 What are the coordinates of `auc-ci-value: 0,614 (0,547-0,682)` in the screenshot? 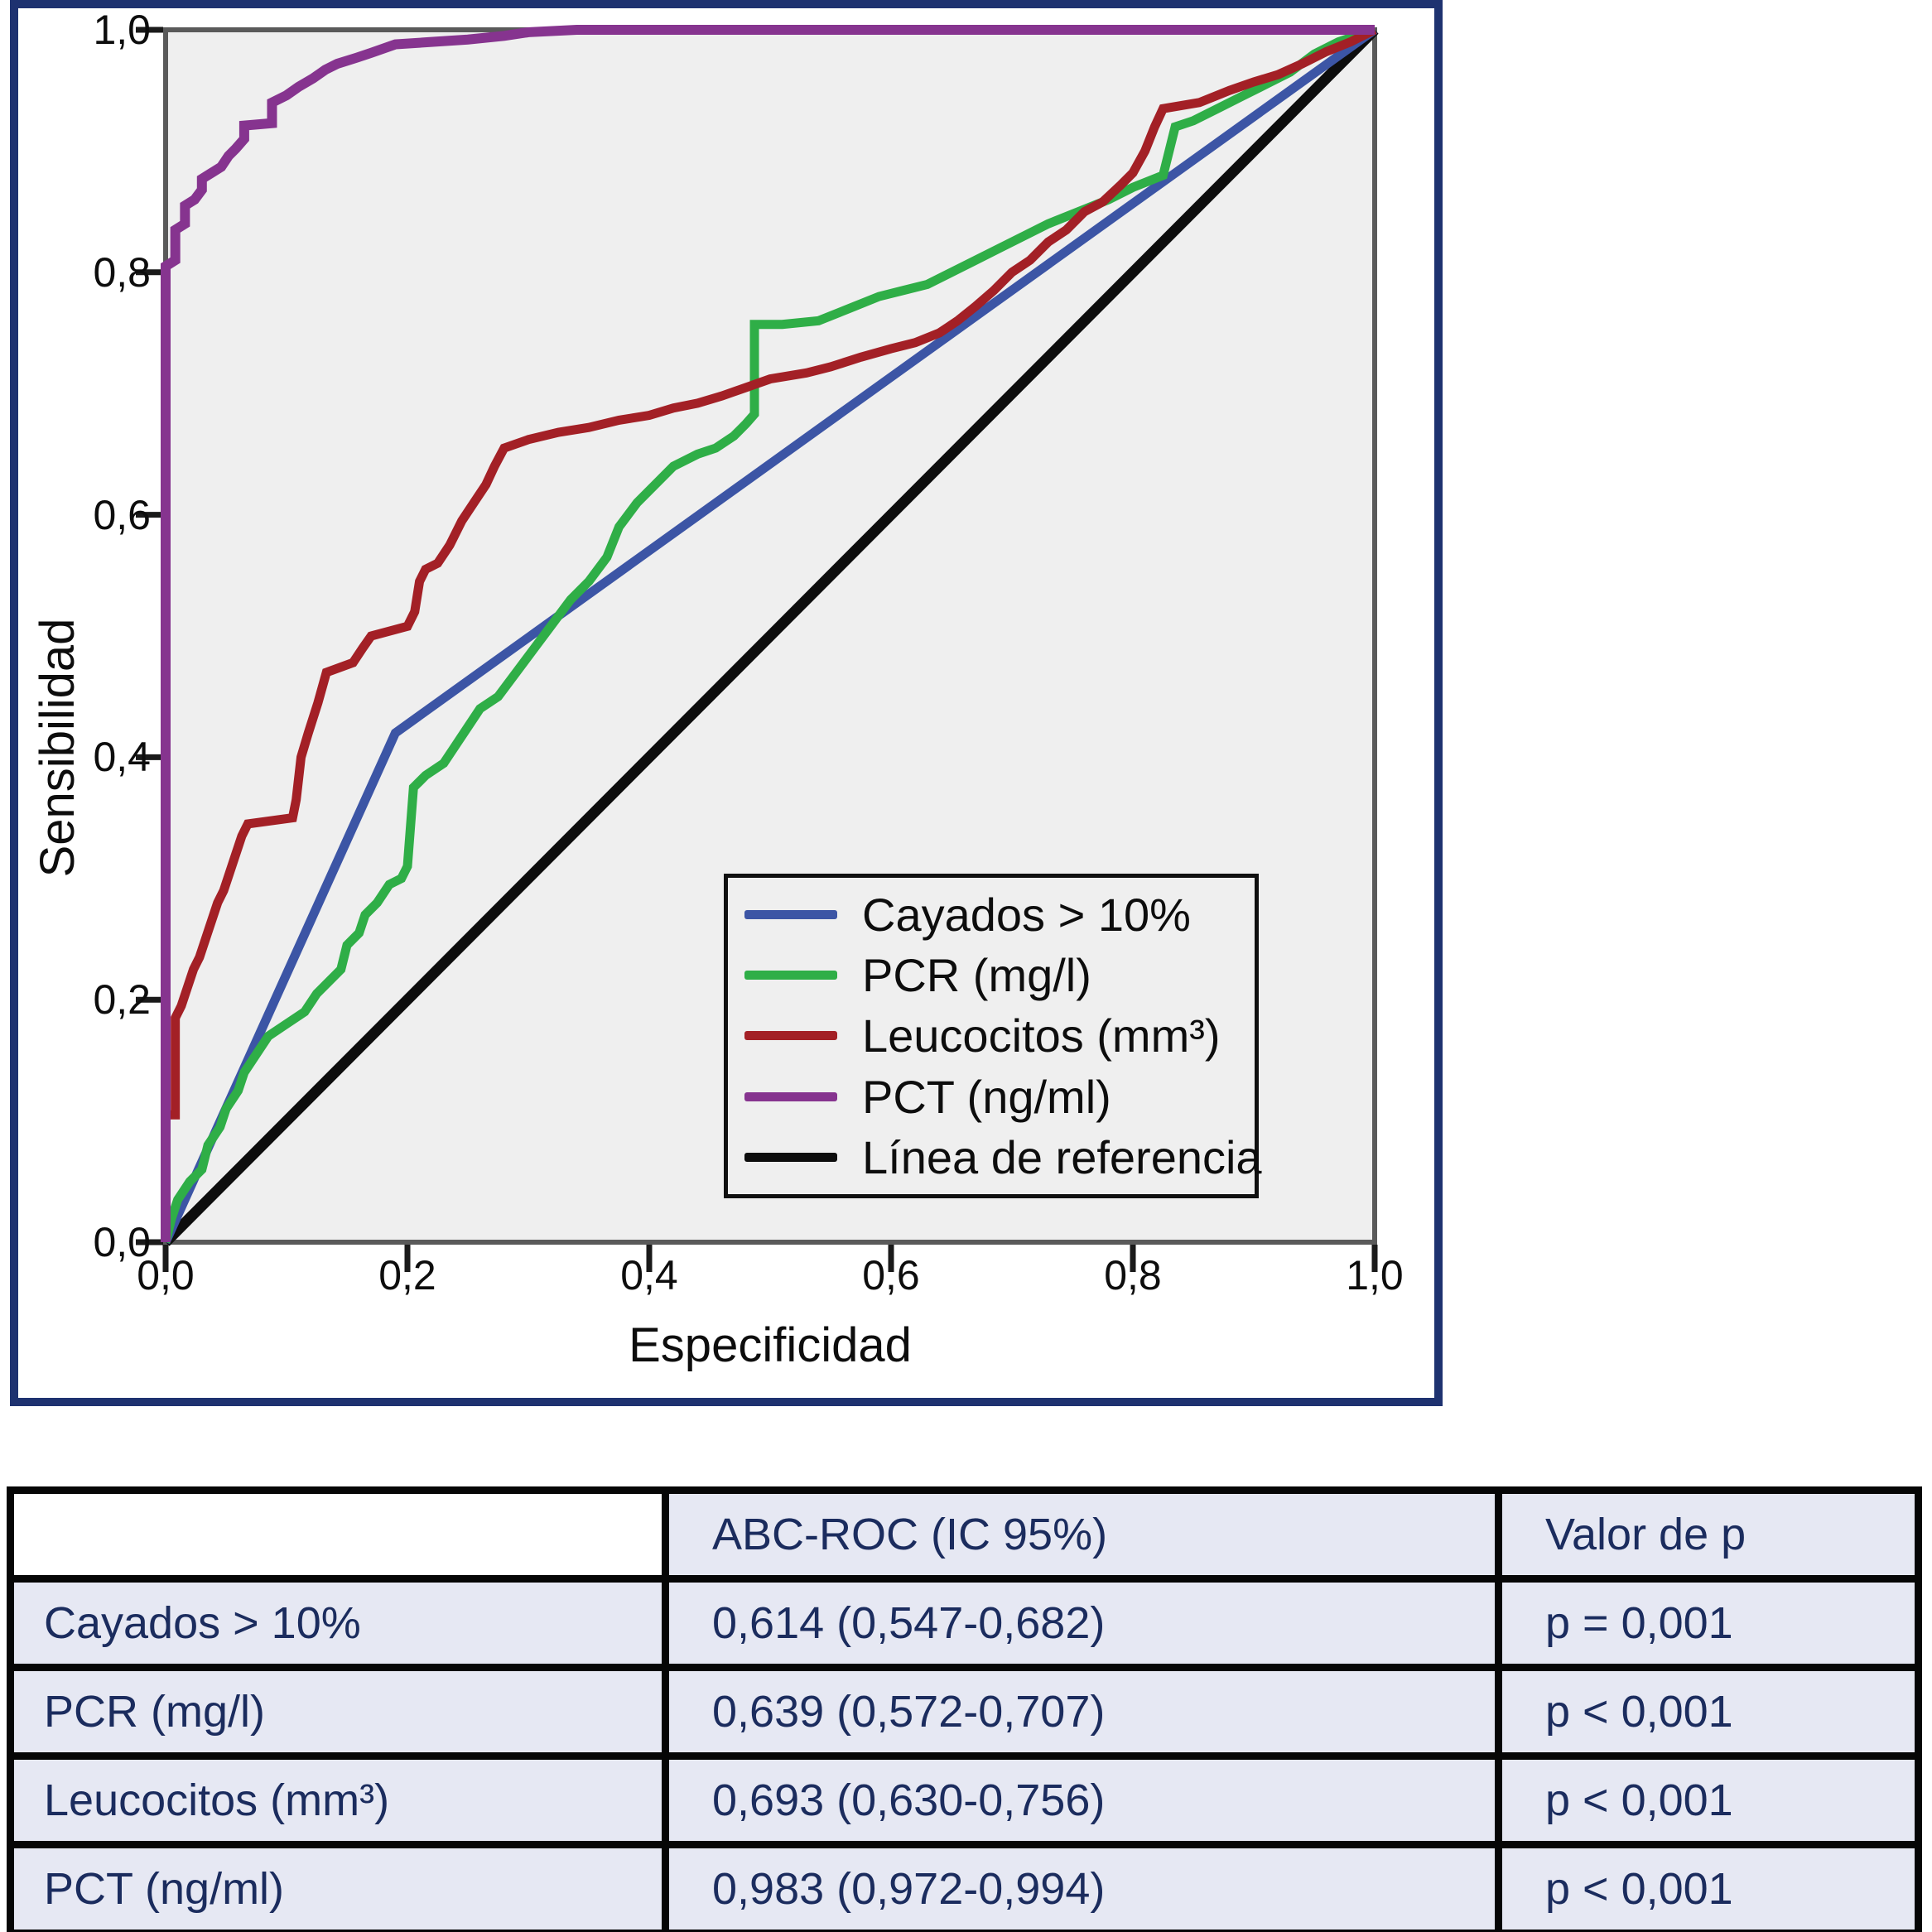 It's located at (1082, 1623).